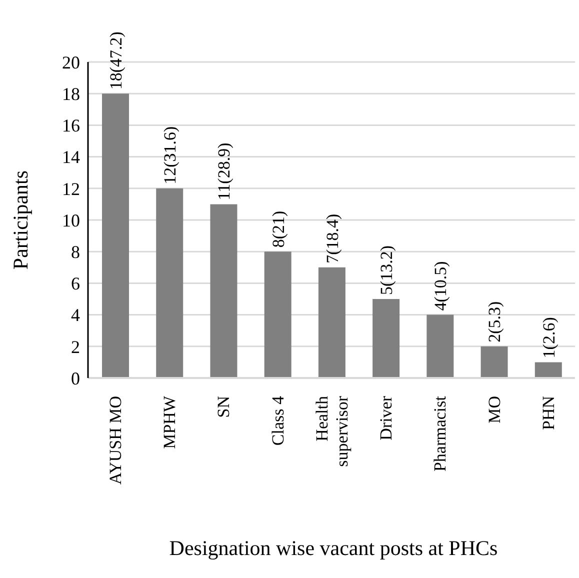 The height and width of the screenshot is (578, 579). Describe the element at coordinates (494, 410) in the screenshot. I see `x-tick-label: MO` at that location.